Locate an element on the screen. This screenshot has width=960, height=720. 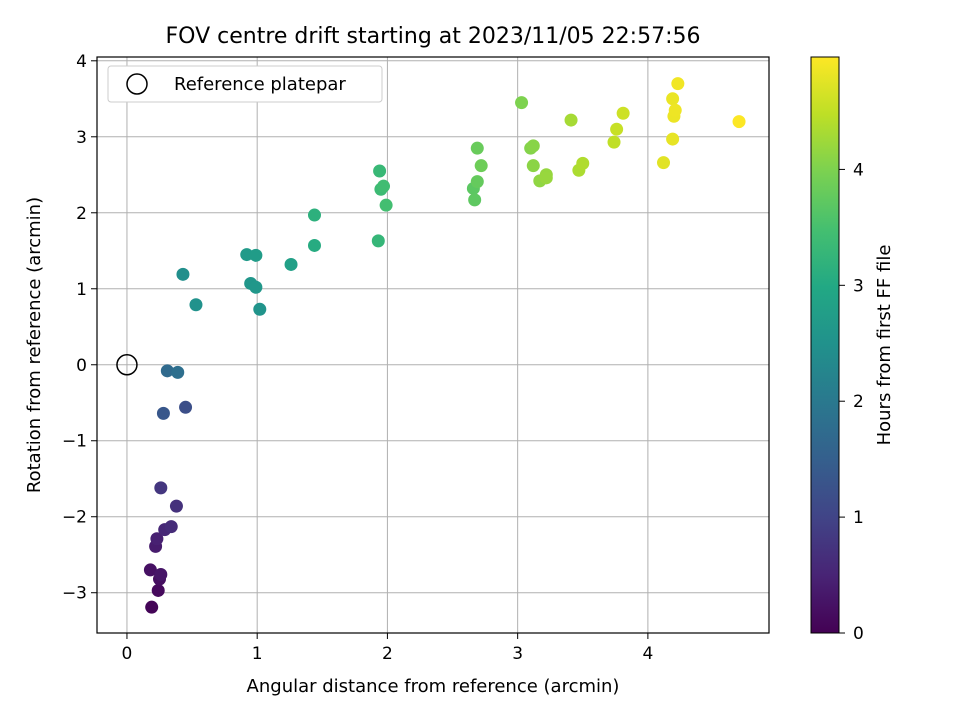
legend-box is located at coordinates (245, 84).